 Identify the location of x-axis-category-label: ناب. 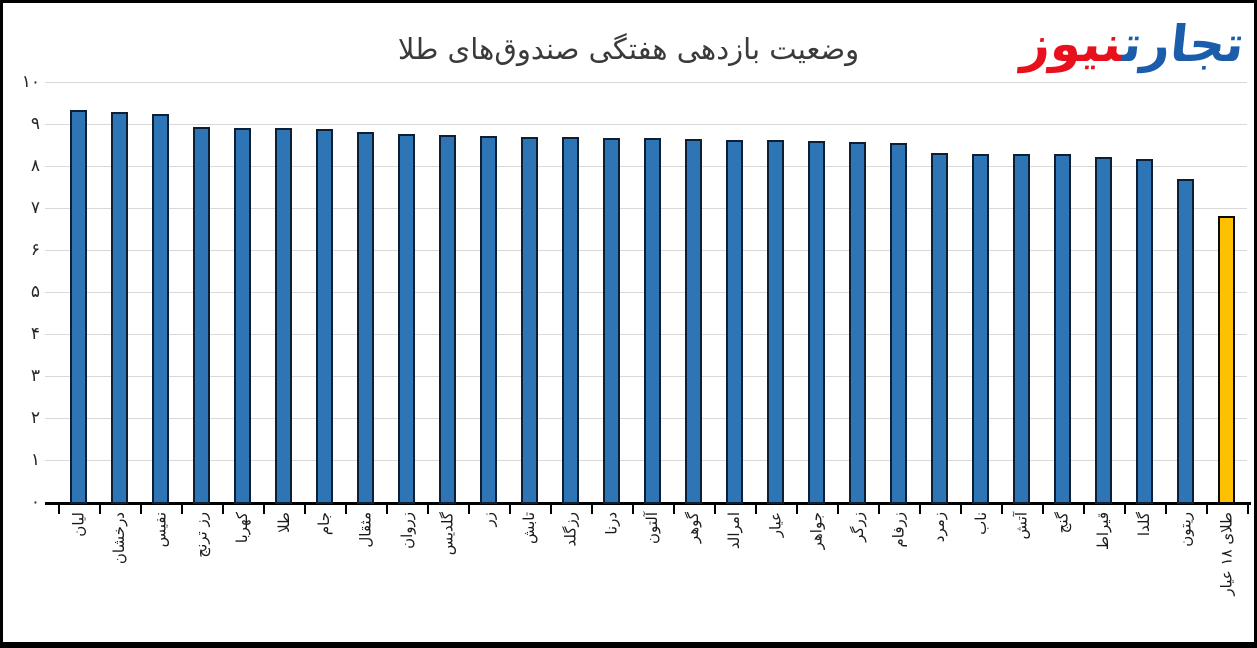
(980, 523).